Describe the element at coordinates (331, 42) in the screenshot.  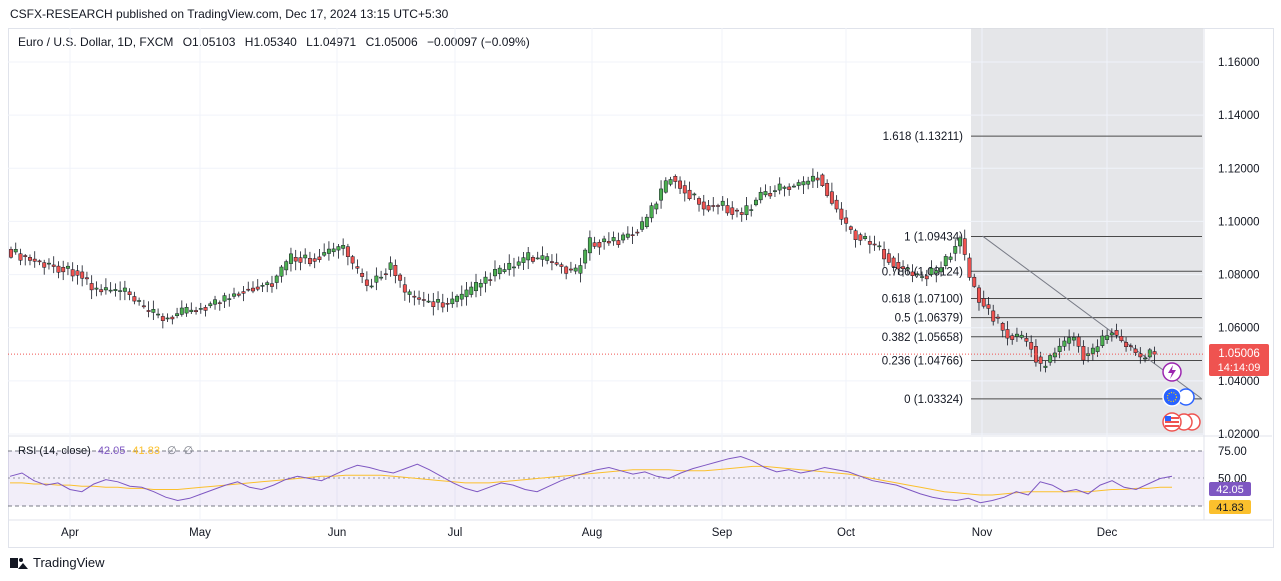
I see `low-value: L1.04971` at that location.